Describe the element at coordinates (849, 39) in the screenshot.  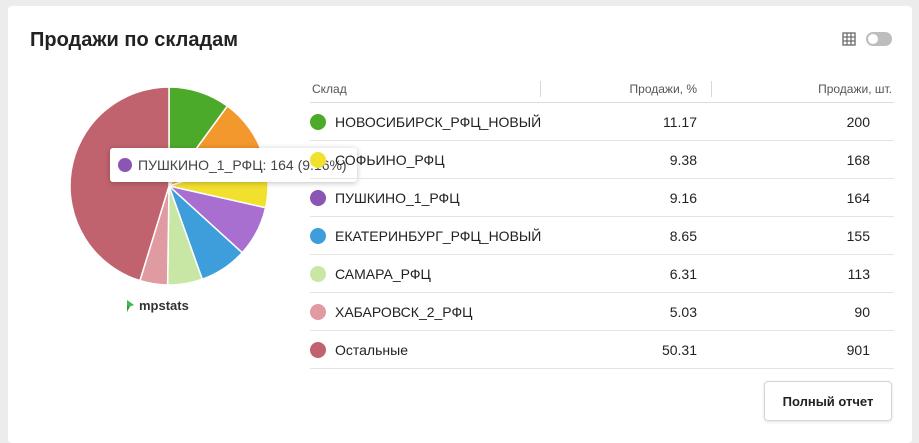
I see `table-grid-icon` at that location.